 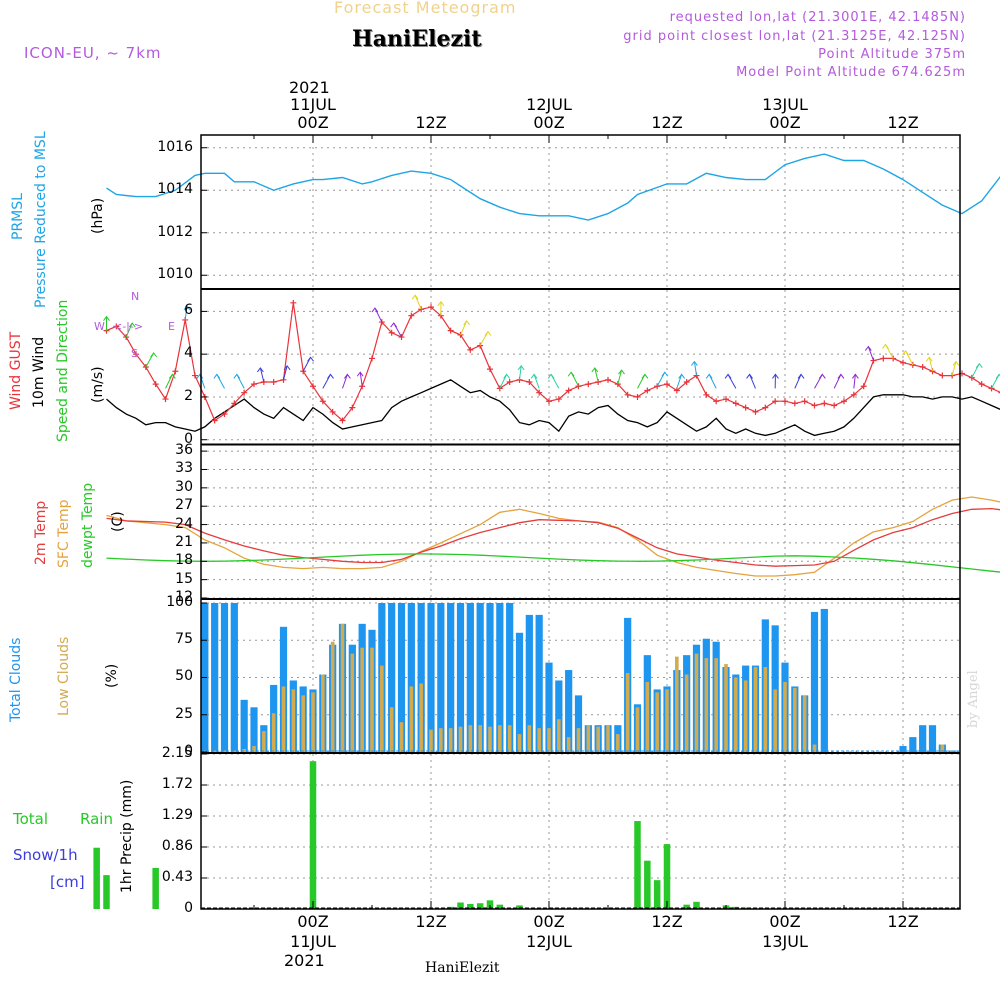 I want to click on year-bottom: 2021, so click(x=304, y=960).